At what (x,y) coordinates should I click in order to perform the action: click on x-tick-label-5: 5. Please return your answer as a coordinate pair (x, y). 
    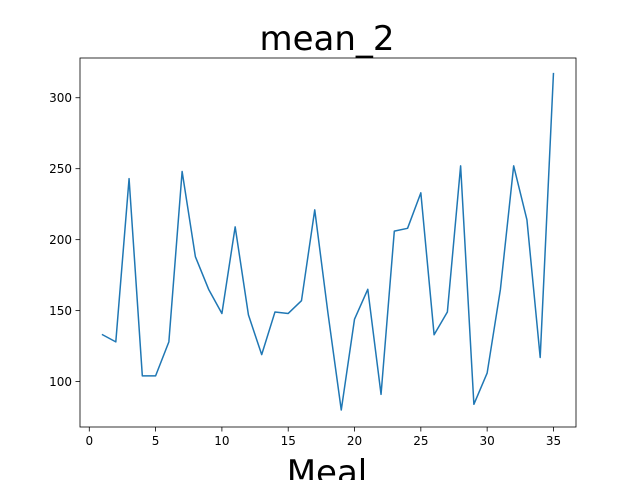
    Looking at the image, I should click on (156, 441).